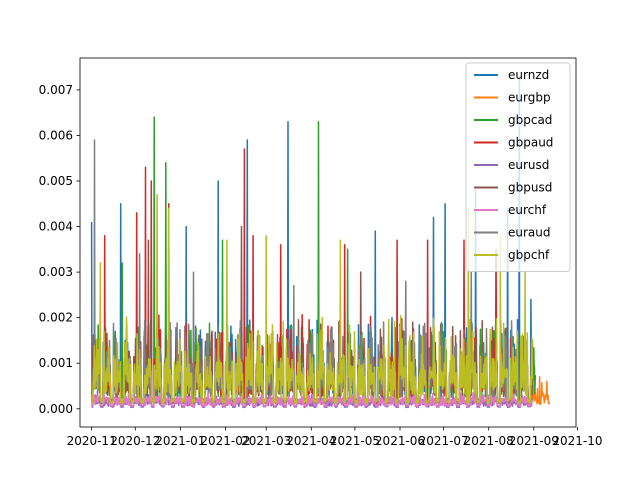  Describe the element at coordinates (444, 441) in the screenshot. I see `x-tick-label: 2021-07` at that location.